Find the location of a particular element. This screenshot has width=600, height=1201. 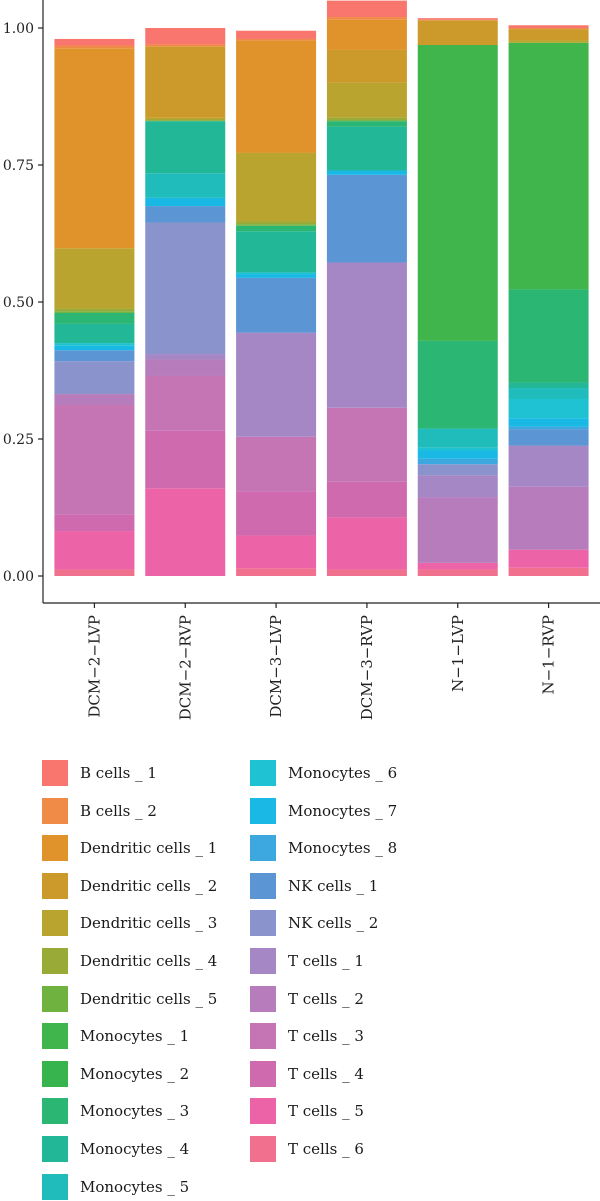

legend-label: Monocytes _ 7 is located at coordinates (343, 810).